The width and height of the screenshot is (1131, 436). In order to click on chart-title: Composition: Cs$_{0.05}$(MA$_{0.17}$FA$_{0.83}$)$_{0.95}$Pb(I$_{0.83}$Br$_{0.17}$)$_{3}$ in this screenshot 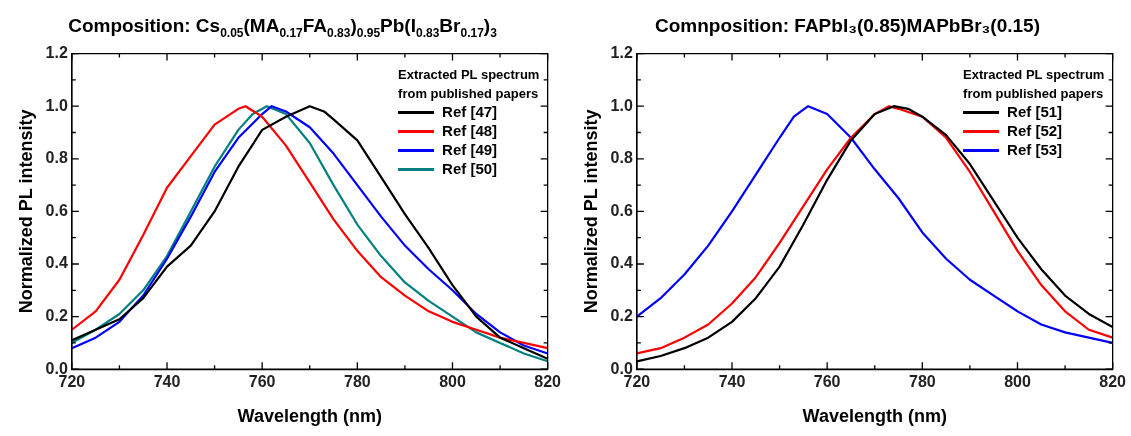, I will do `click(282, 27)`.